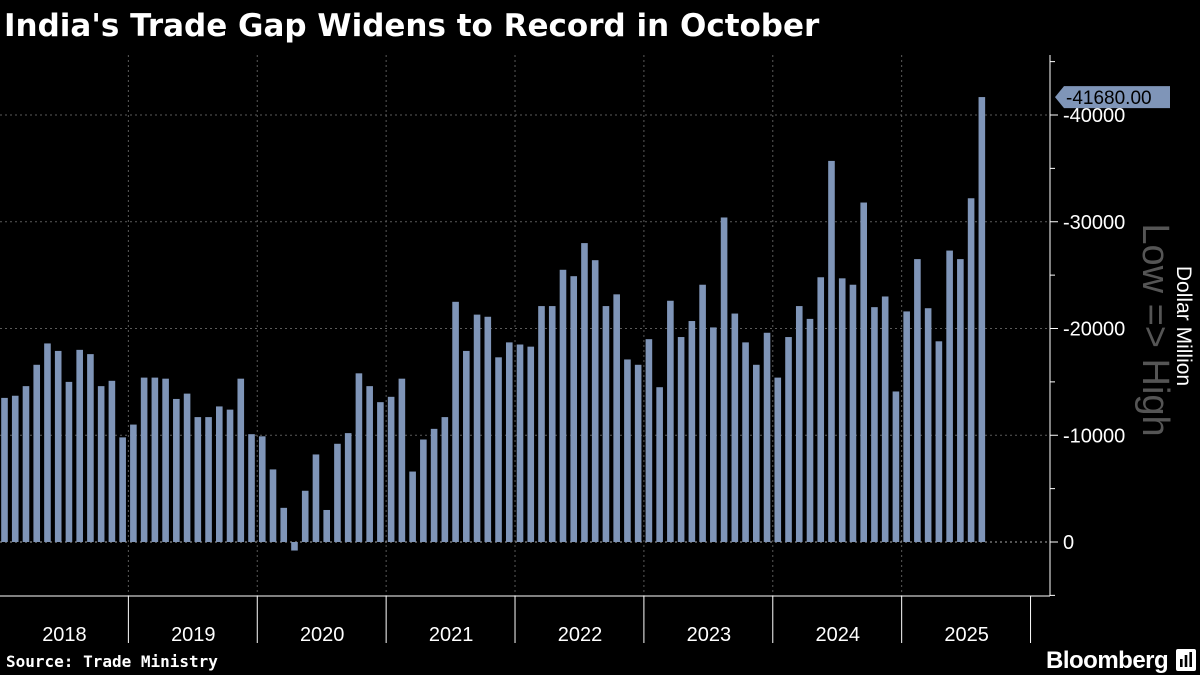  What do you see at coordinates (1094, 116) in the screenshot?
I see `y-tick-label: -40000` at bounding box center [1094, 116].